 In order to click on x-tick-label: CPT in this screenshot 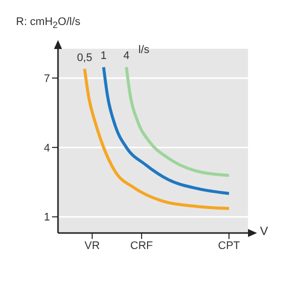, I will do `click(229, 246)`.